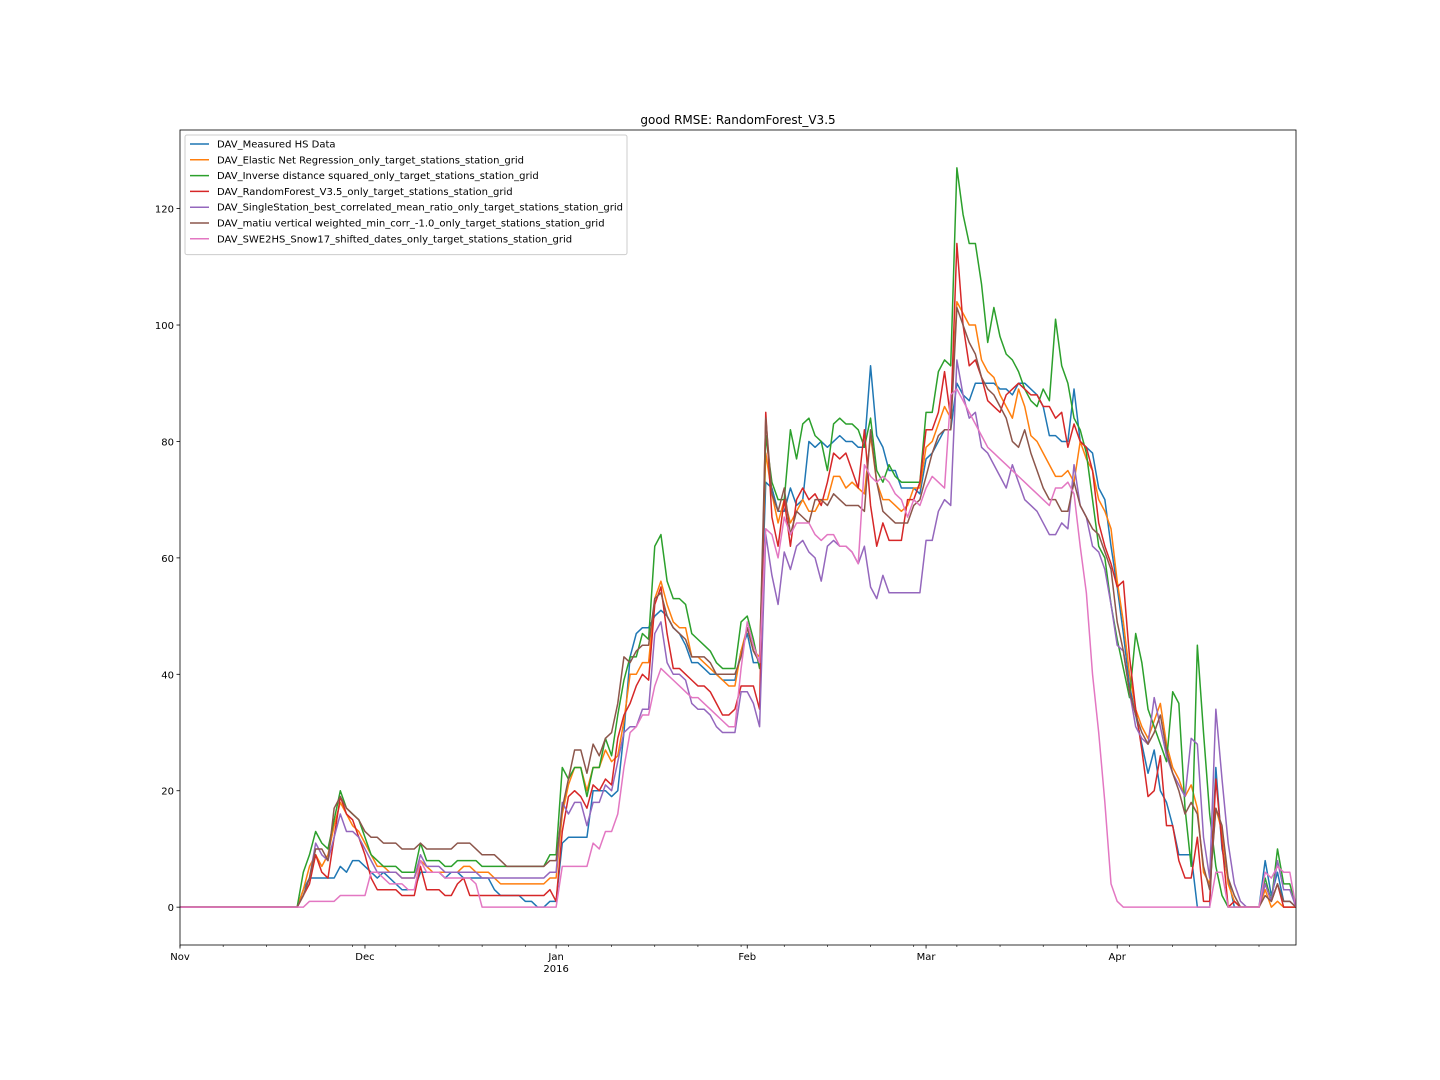 The width and height of the screenshot is (1440, 1080). Describe the element at coordinates (737, 120) in the screenshot. I see `chart-title: good RMSE: RandomForest_V3.5` at that location.